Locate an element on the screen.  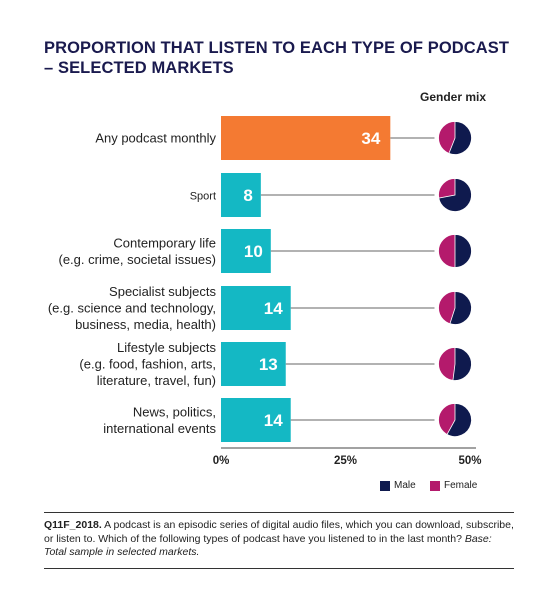
legend-male-label: Male is located at coordinates (405, 485).